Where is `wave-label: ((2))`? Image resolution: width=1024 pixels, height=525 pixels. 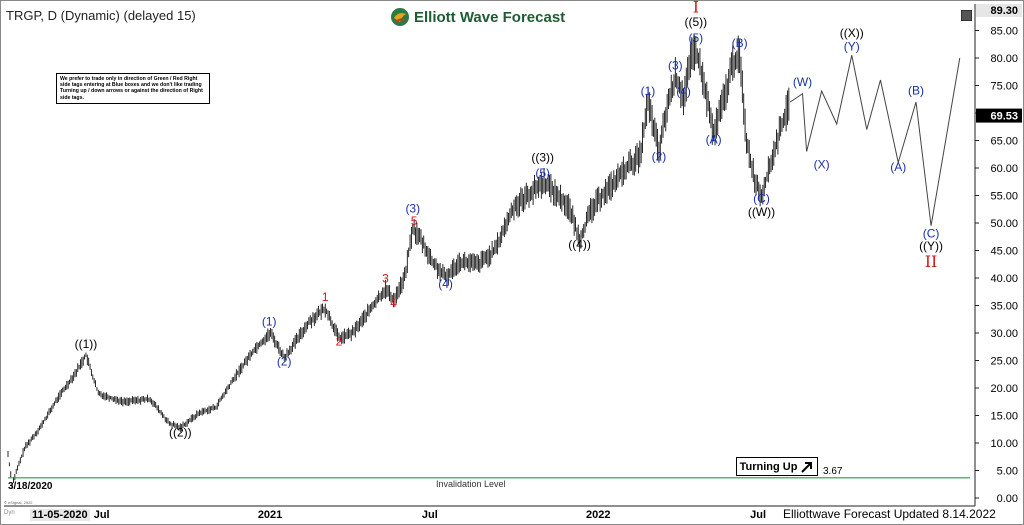 wave-label: ((2)) is located at coordinates (180, 432).